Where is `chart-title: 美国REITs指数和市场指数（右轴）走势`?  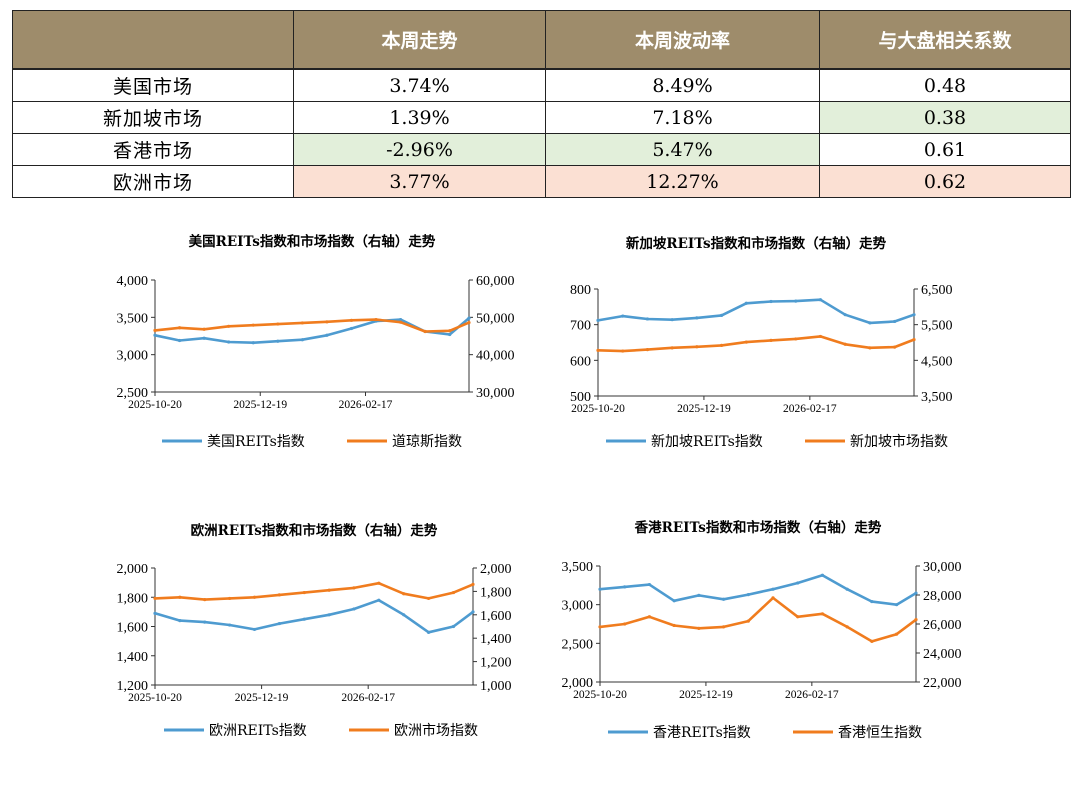
chart-title: 美国REITs指数和市场指数（右轴）走势 is located at coordinates (312, 241).